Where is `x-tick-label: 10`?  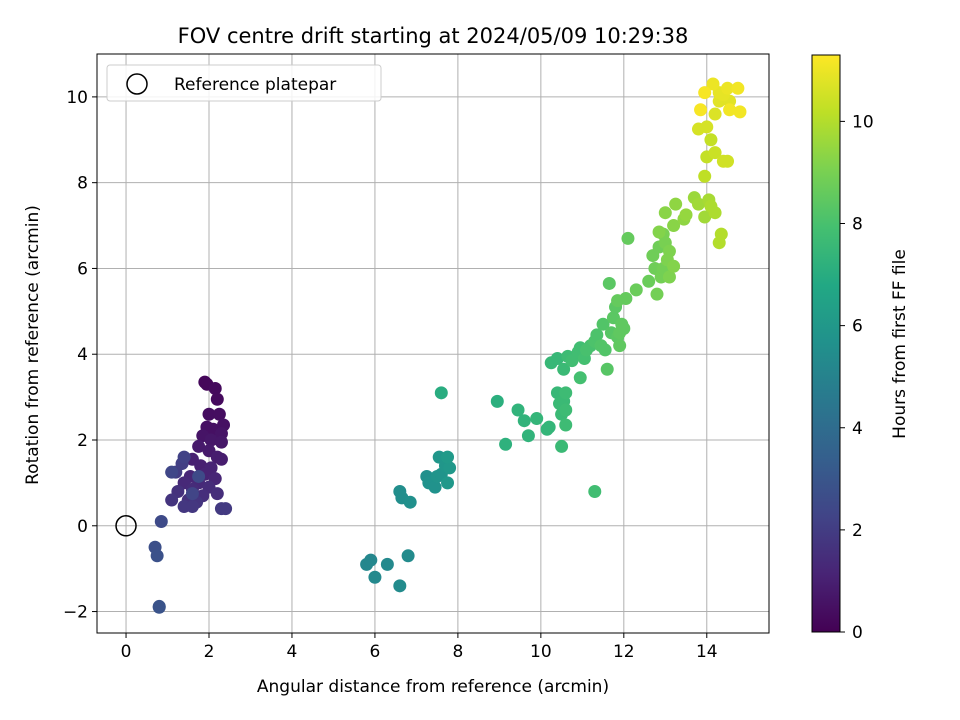
x-tick-label: 10 is located at coordinates (541, 652).